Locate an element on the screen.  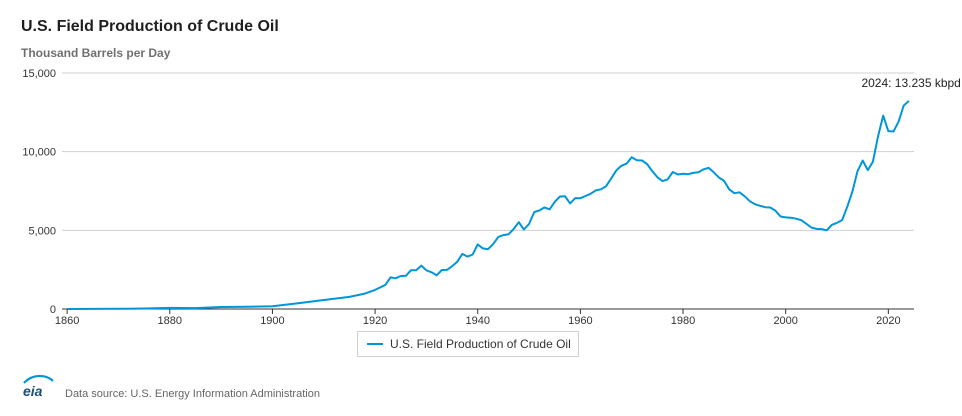
x-tick-label: 1940 is located at coordinates (477, 321).